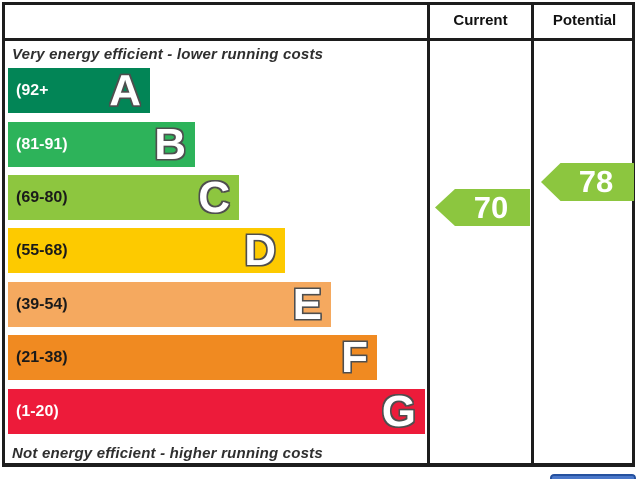 This screenshot has height=479, width=640. I want to click on potential-rating-value: 78, so click(596, 181).